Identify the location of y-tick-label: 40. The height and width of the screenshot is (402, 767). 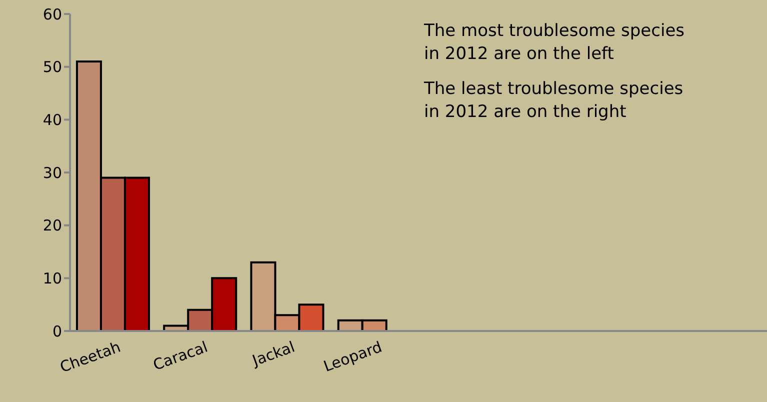
(52, 119).